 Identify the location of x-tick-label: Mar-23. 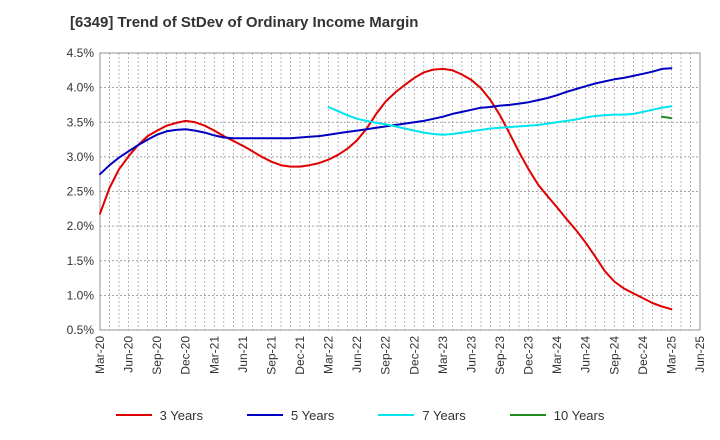
(443, 355).